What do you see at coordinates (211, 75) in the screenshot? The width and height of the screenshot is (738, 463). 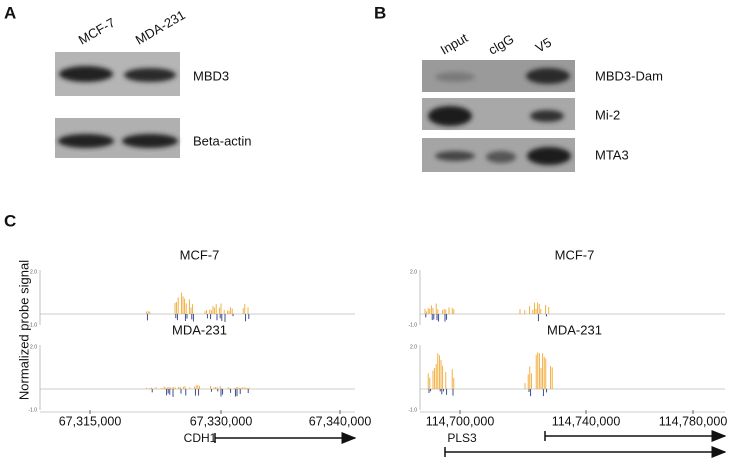 I see `blot-label: MBD3` at bounding box center [211, 75].